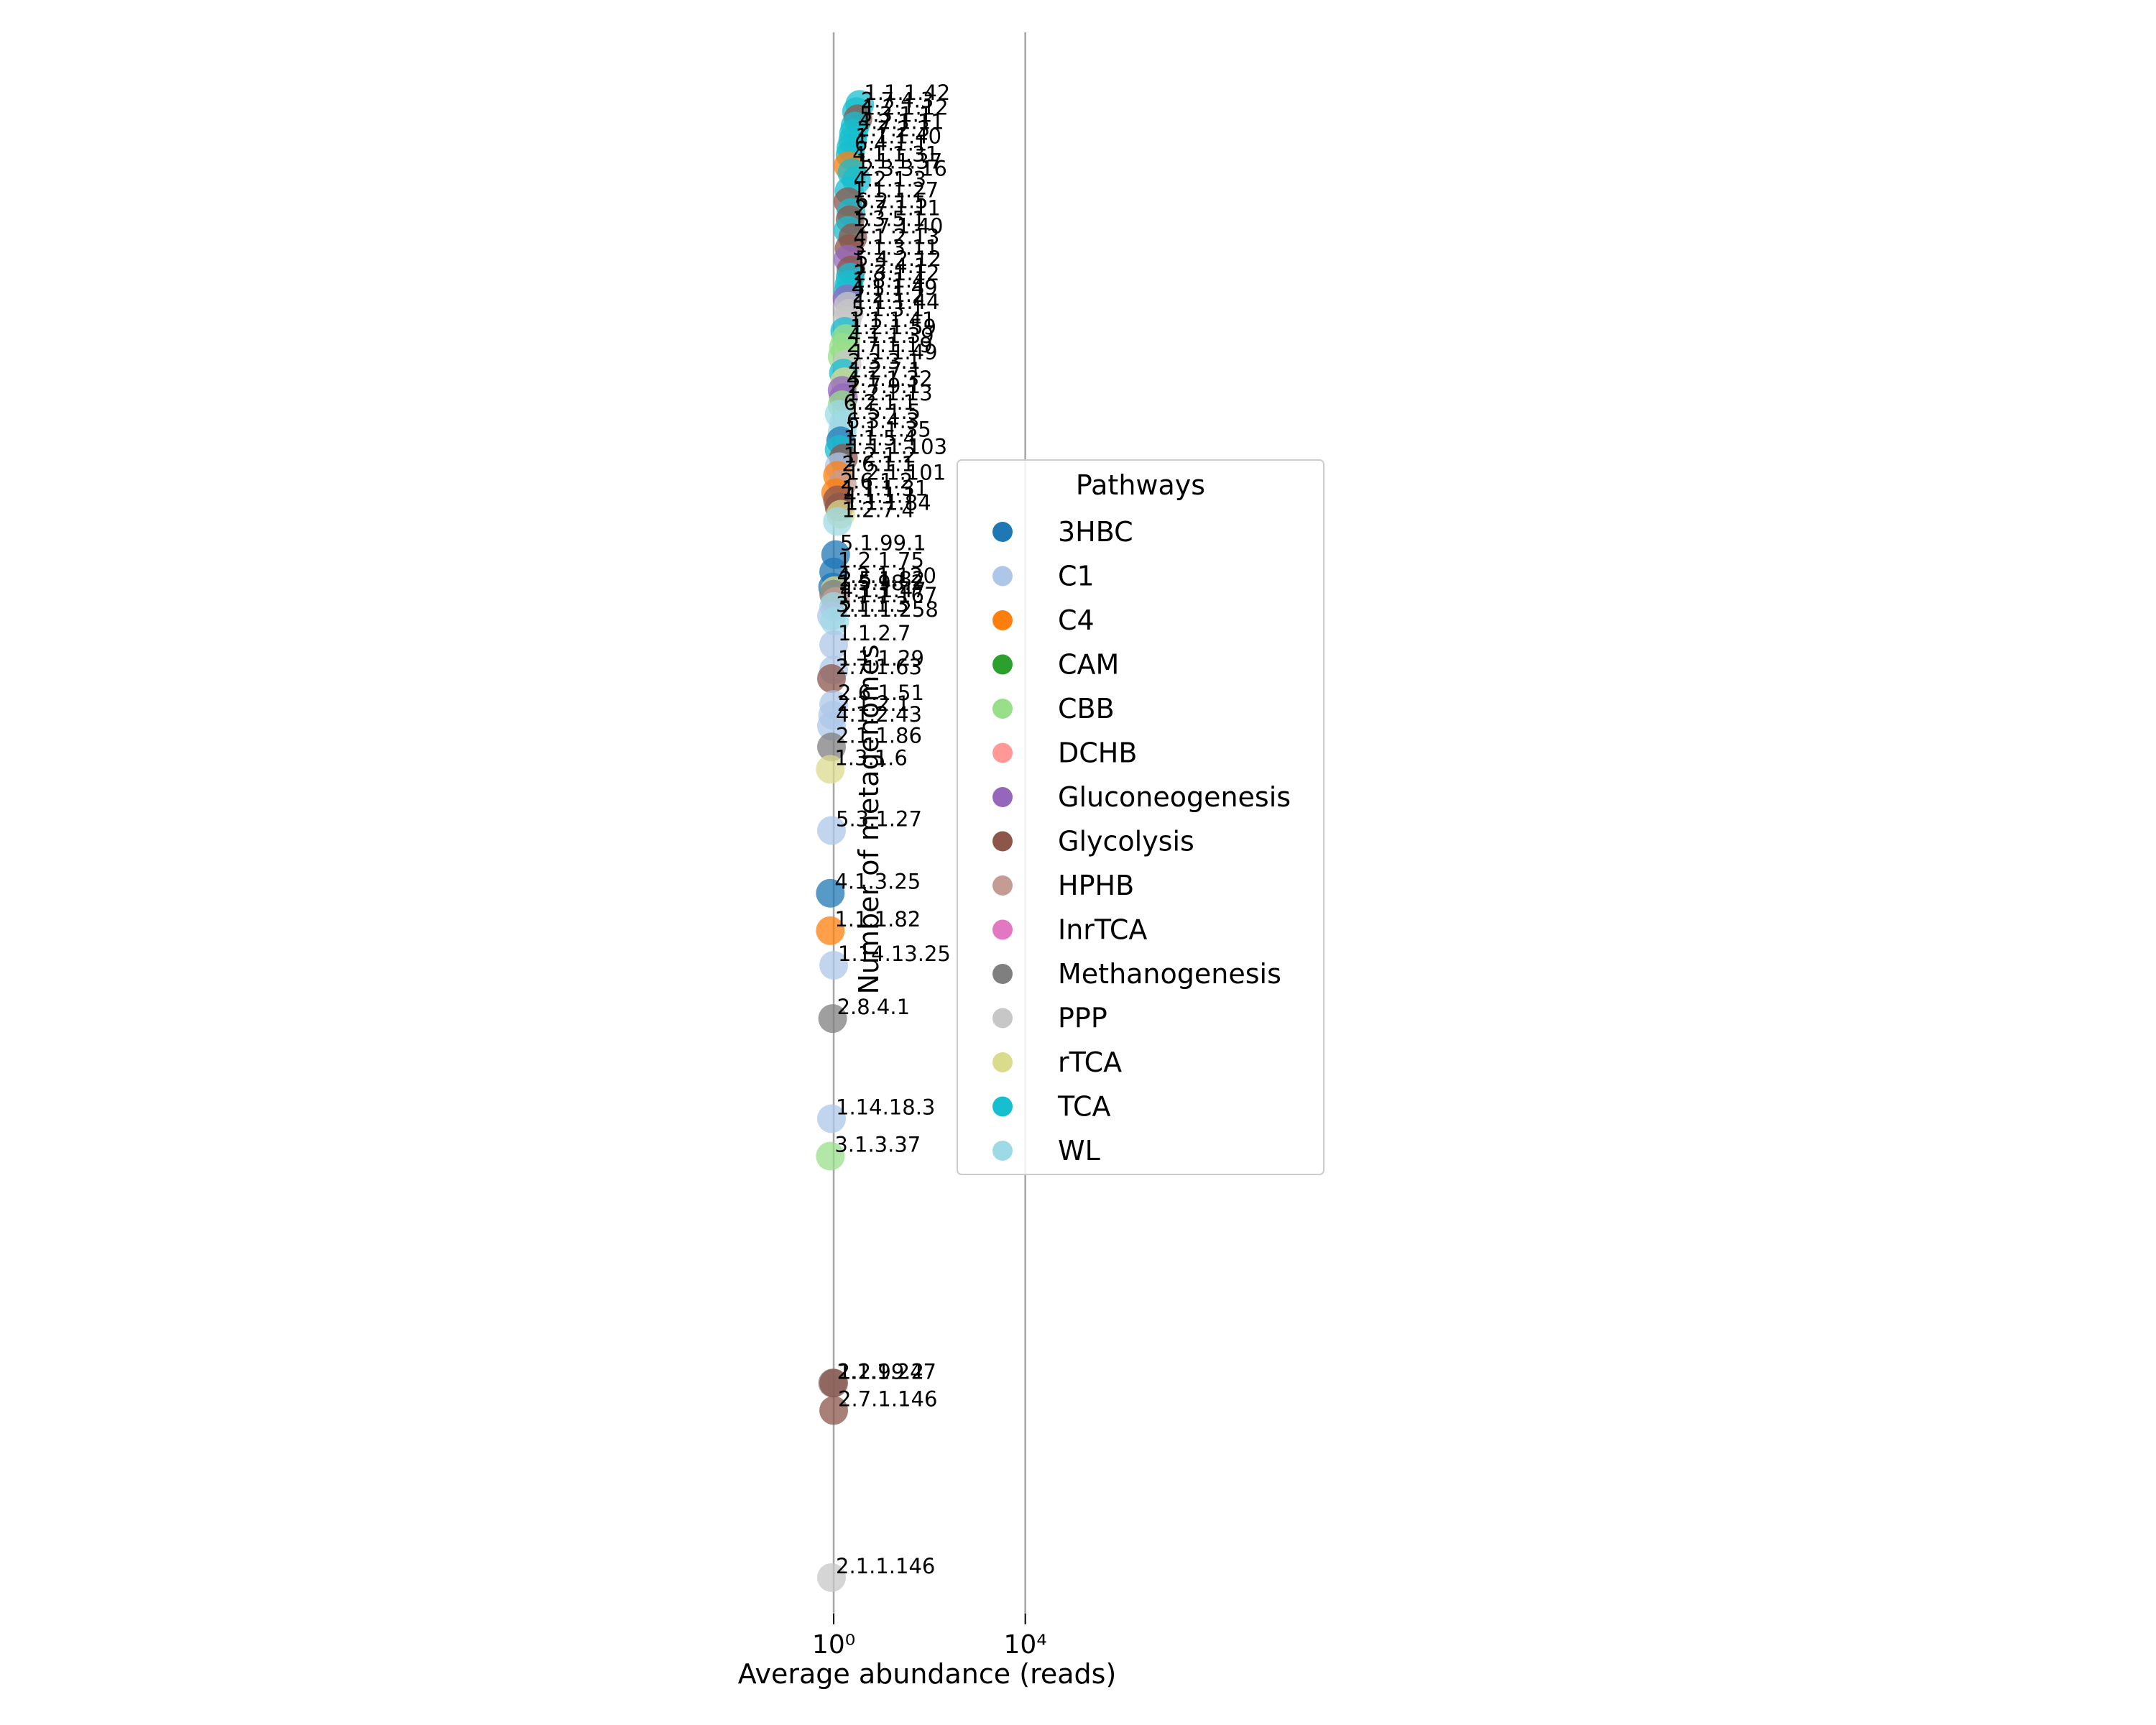  What do you see at coordinates (1003, 620) in the screenshot?
I see `legend-marker-c4` at bounding box center [1003, 620].